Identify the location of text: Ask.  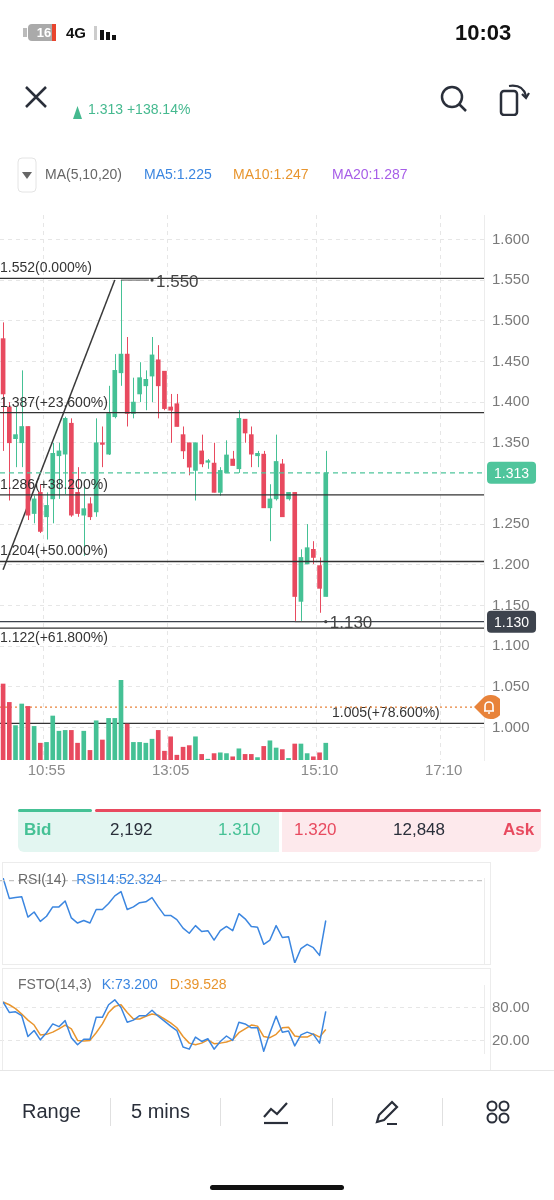
(519, 830).